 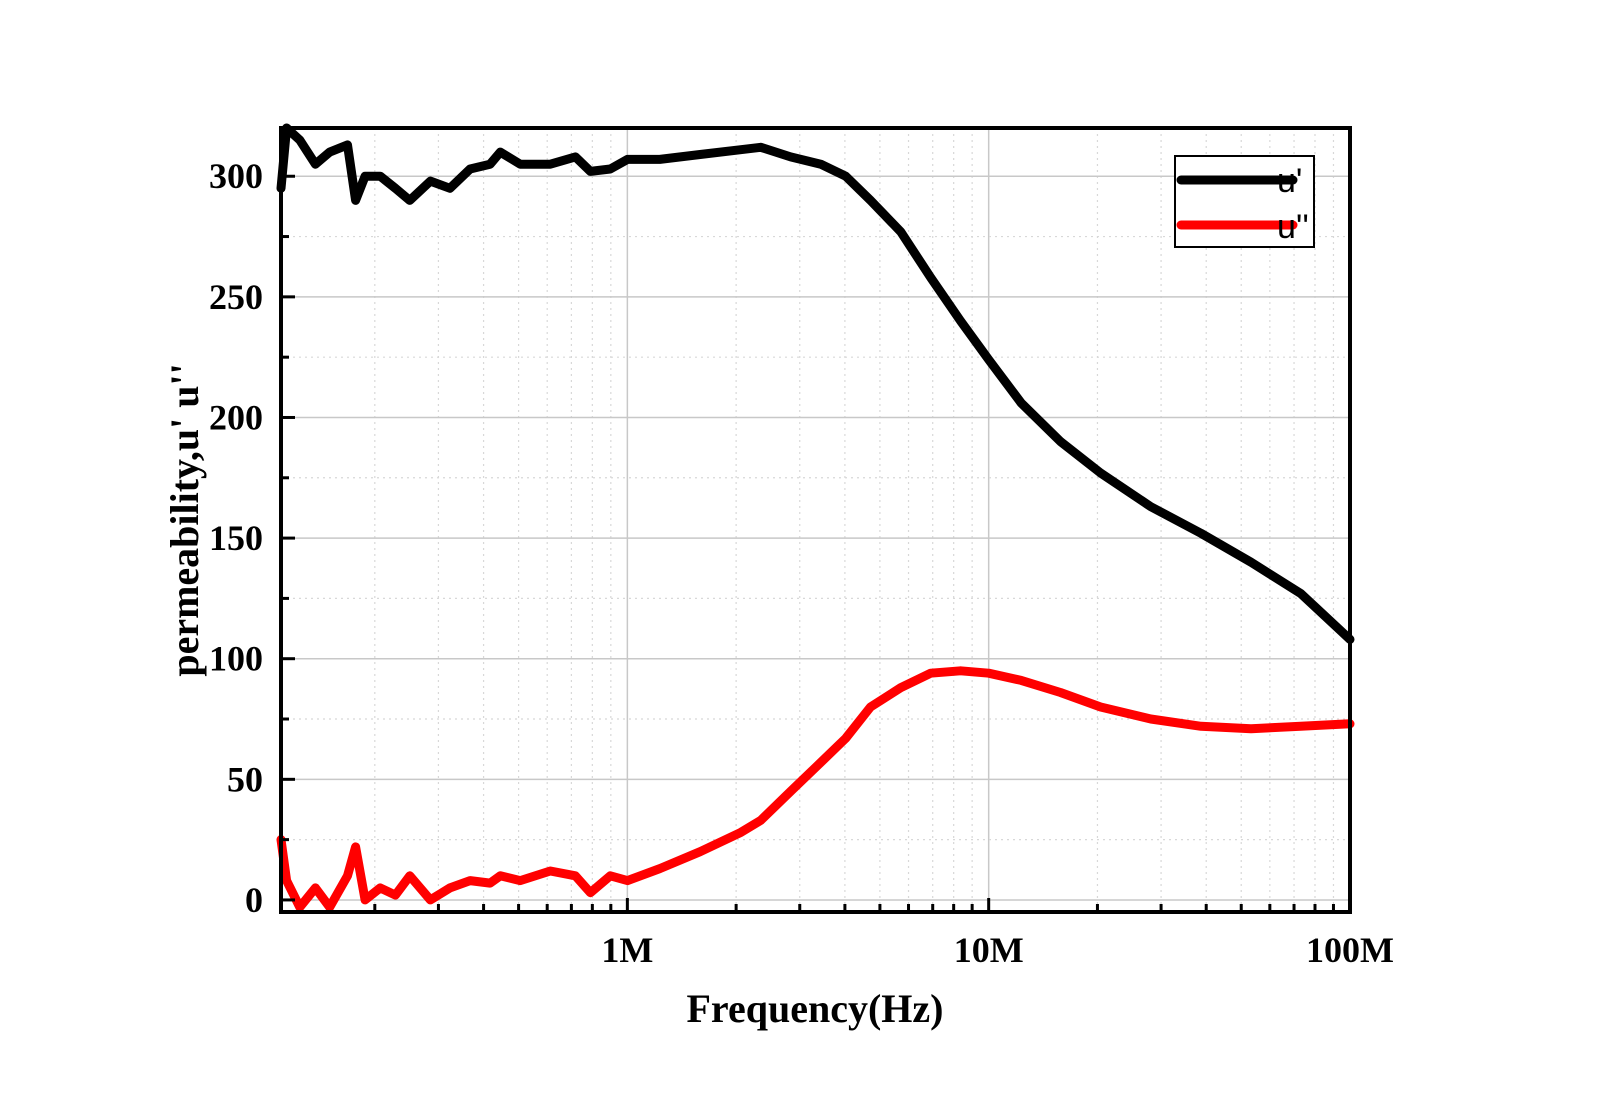 What do you see at coordinates (1350, 950) in the screenshot?
I see `x-tick-label: 100M` at bounding box center [1350, 950].